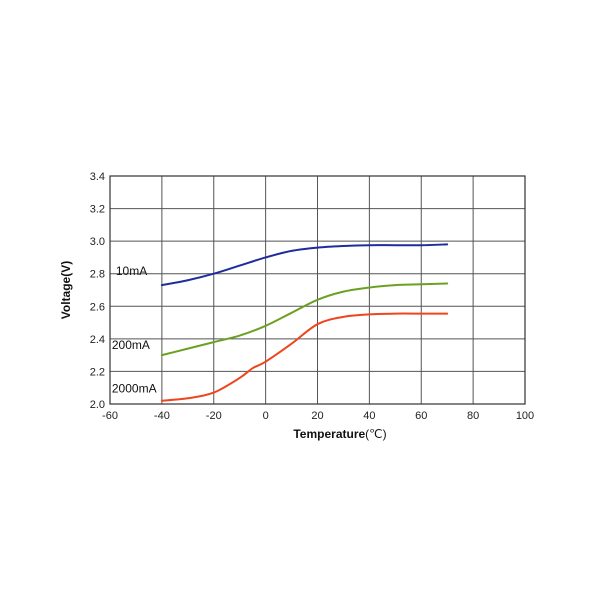  Describe the element at coordinates (214, 416) in the screenshot. I see `x-tick-label: -20` at that location.